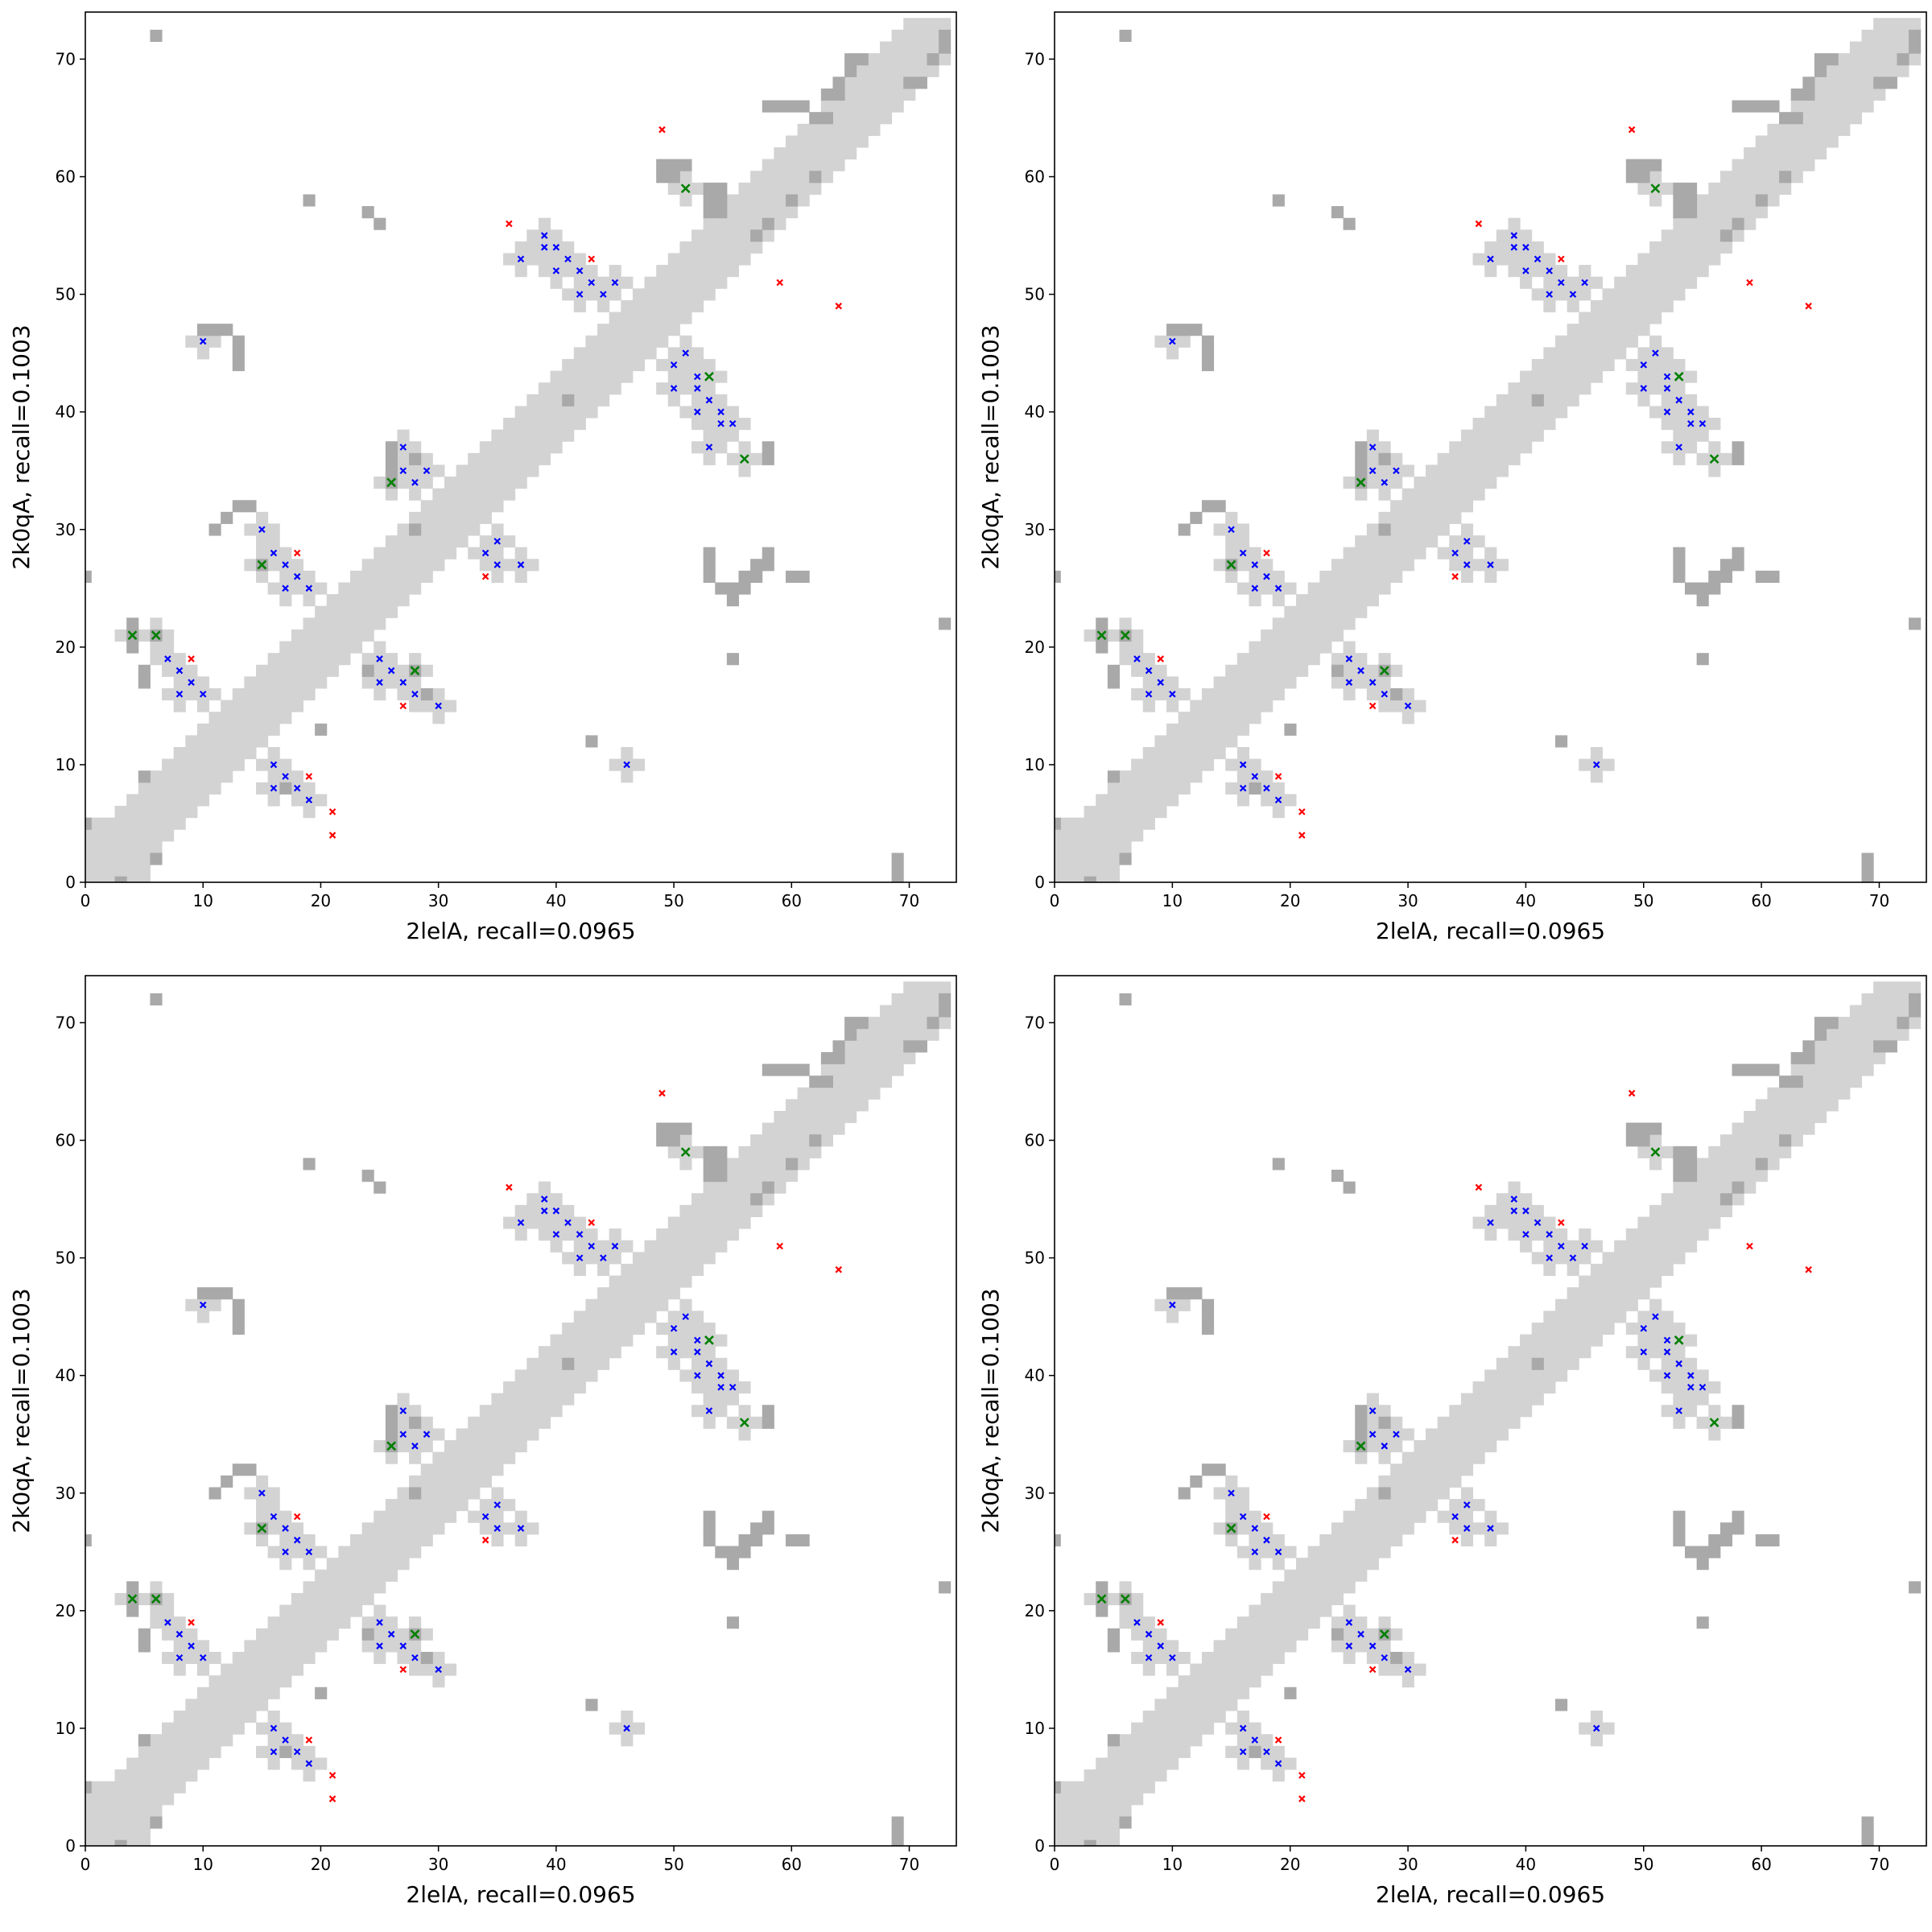  I want to click on y-tick-label: 50, so click(1035, 294).